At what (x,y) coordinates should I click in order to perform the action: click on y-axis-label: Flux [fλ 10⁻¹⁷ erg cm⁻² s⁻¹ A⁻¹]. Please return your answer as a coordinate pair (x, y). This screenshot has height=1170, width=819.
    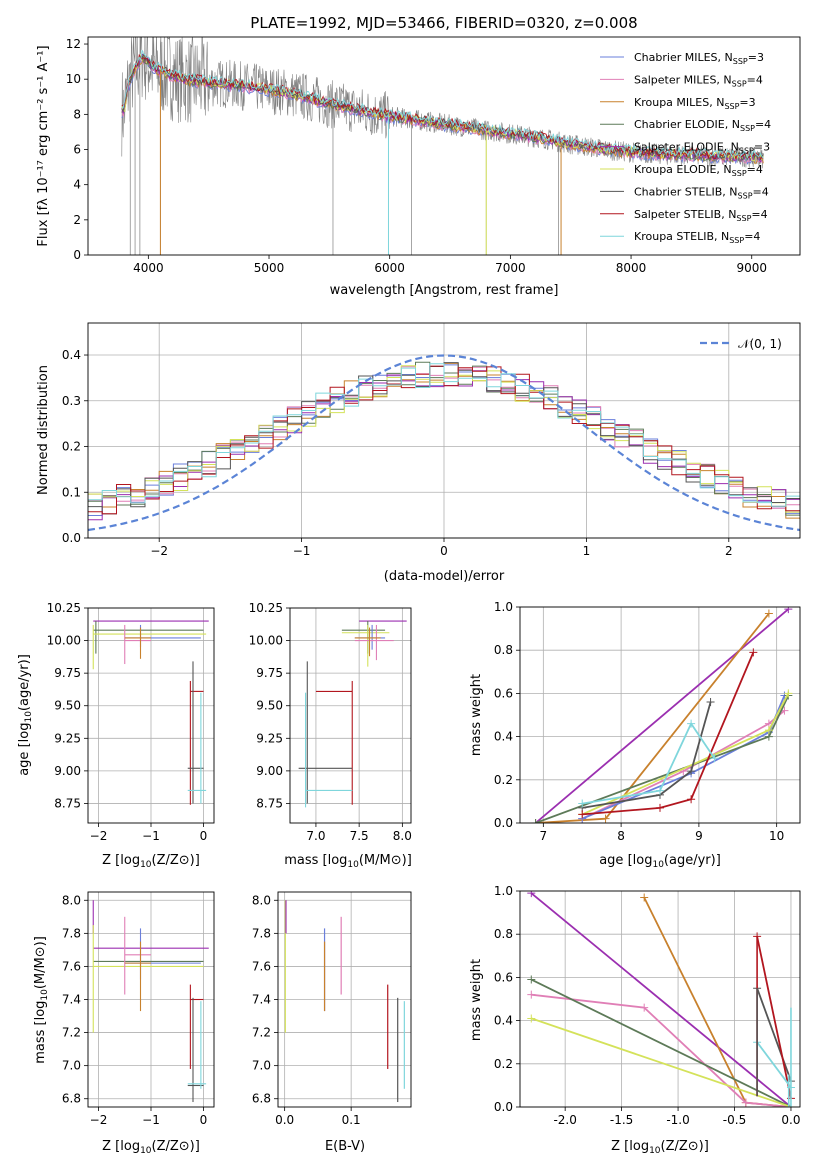
    Looking at the image, I should click on (43, 145).